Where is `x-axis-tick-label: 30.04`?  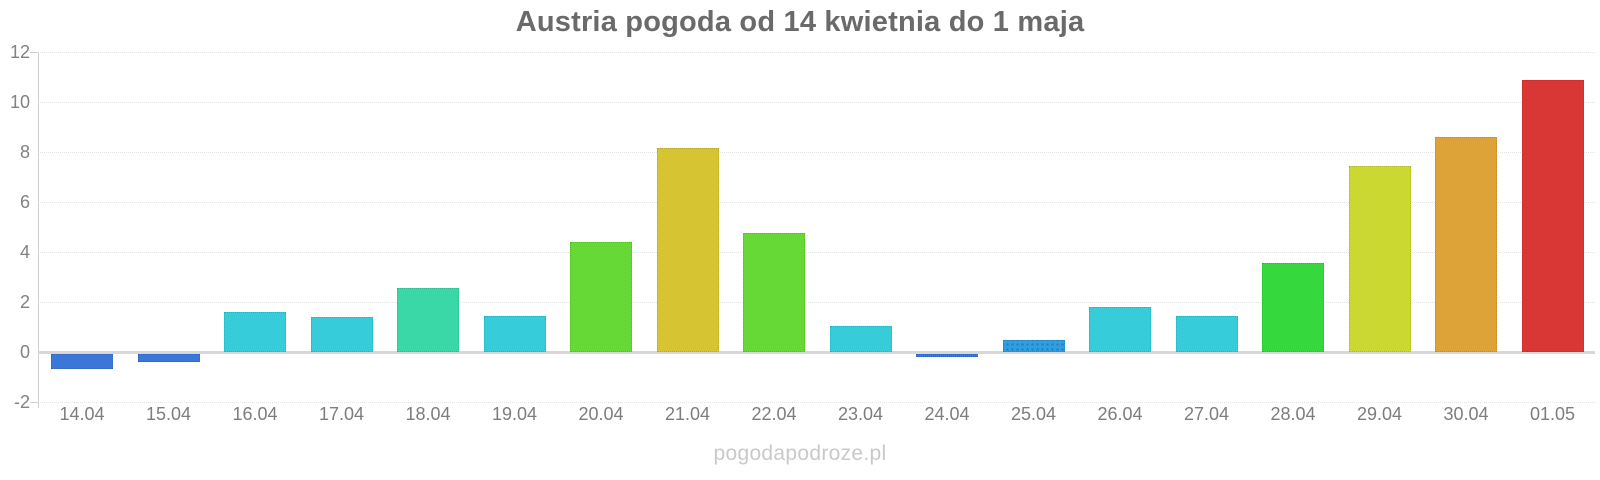 x-axis-tick-label: 30.04 is located at coordinates (1466, 414).